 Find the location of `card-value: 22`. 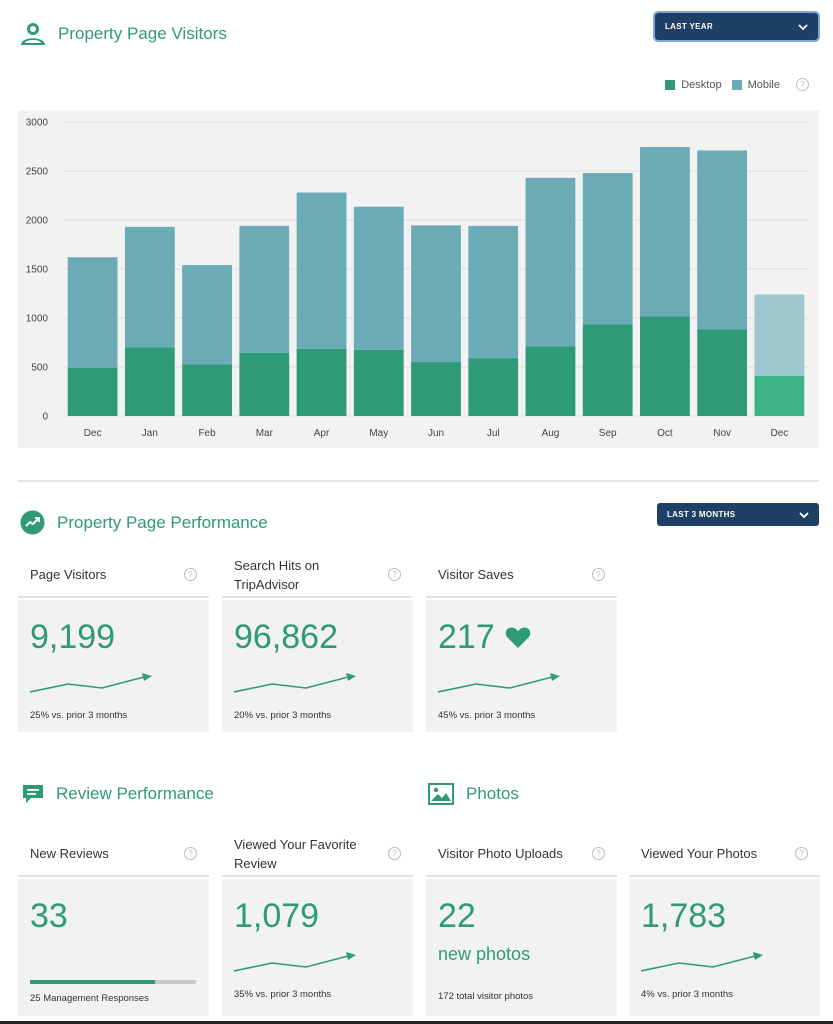

card-value: 22 is located at coordinates (457, 916).